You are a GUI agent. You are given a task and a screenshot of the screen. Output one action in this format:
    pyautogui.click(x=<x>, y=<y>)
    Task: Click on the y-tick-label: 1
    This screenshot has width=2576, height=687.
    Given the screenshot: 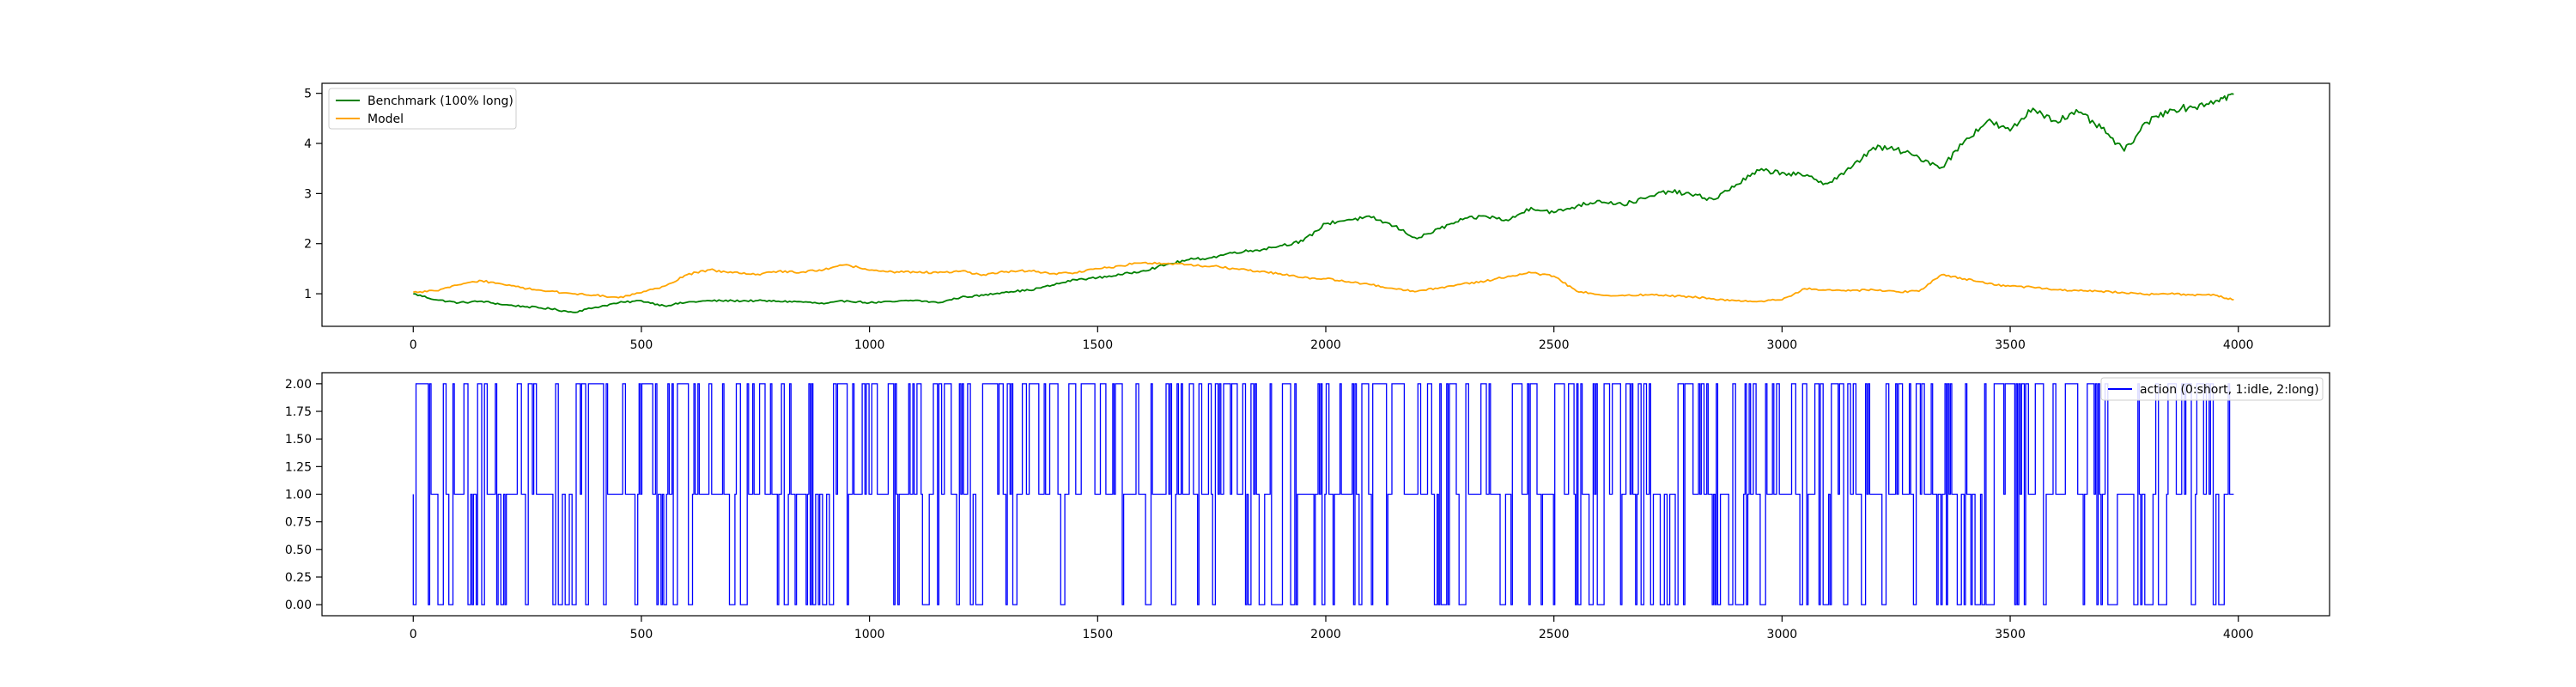 What is the action you would take?
    pyautogui.click(x=308, y=294)
    